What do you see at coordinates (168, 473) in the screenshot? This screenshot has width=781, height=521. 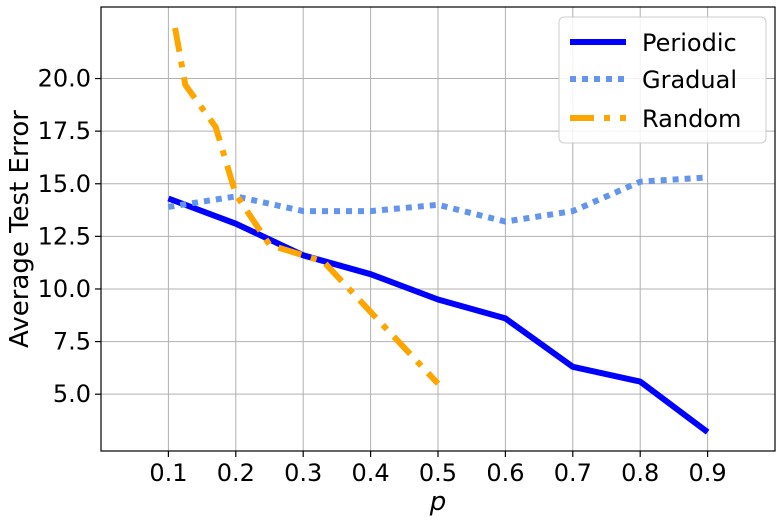 I see `x-tick-label: 0.1` at bounding box center [168, 473].